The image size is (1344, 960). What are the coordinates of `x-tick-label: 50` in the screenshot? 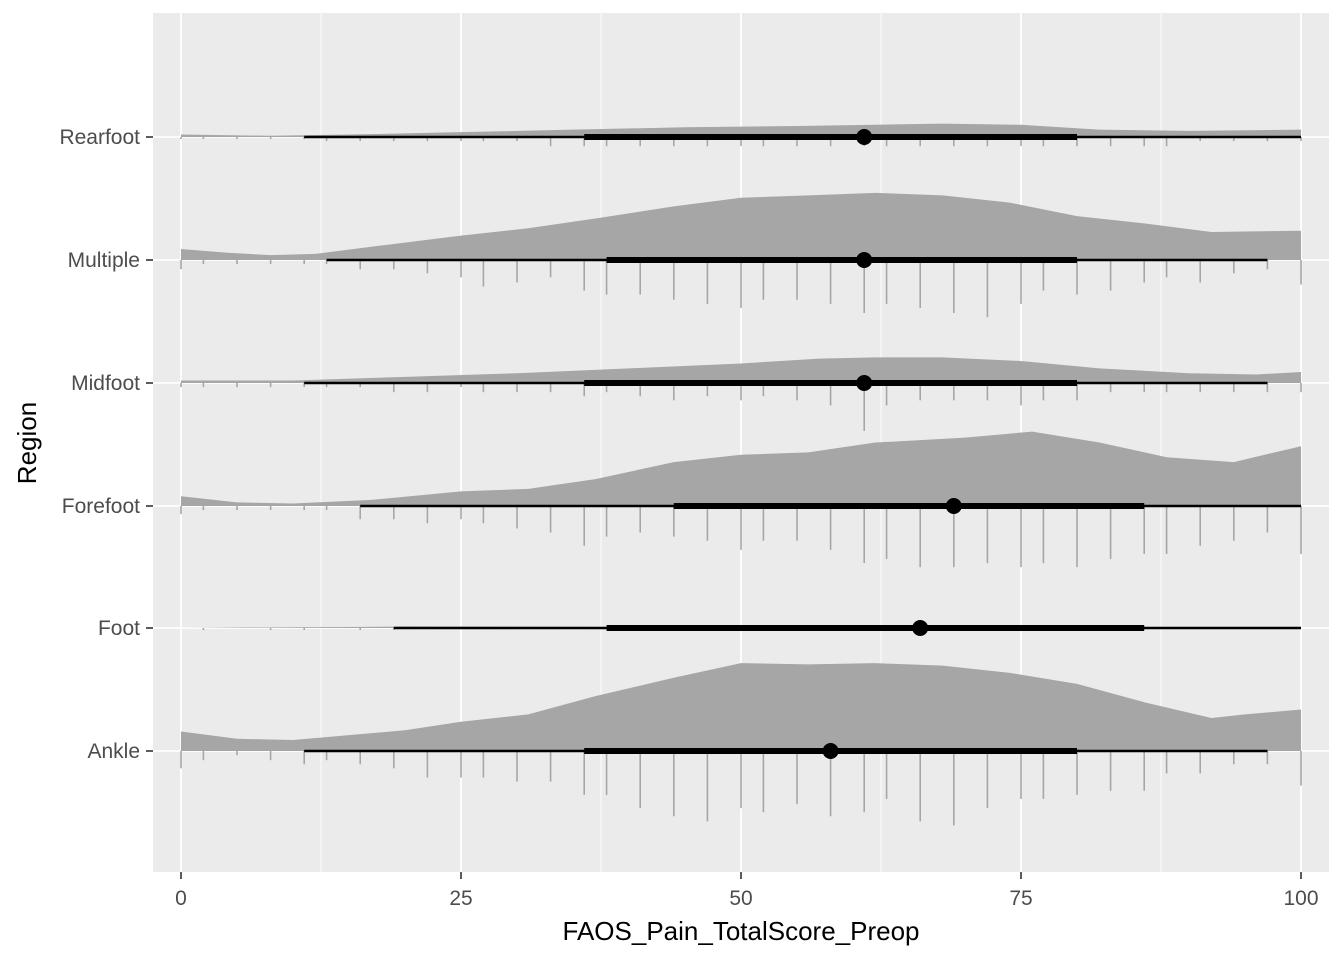 It's located at (740, 898).